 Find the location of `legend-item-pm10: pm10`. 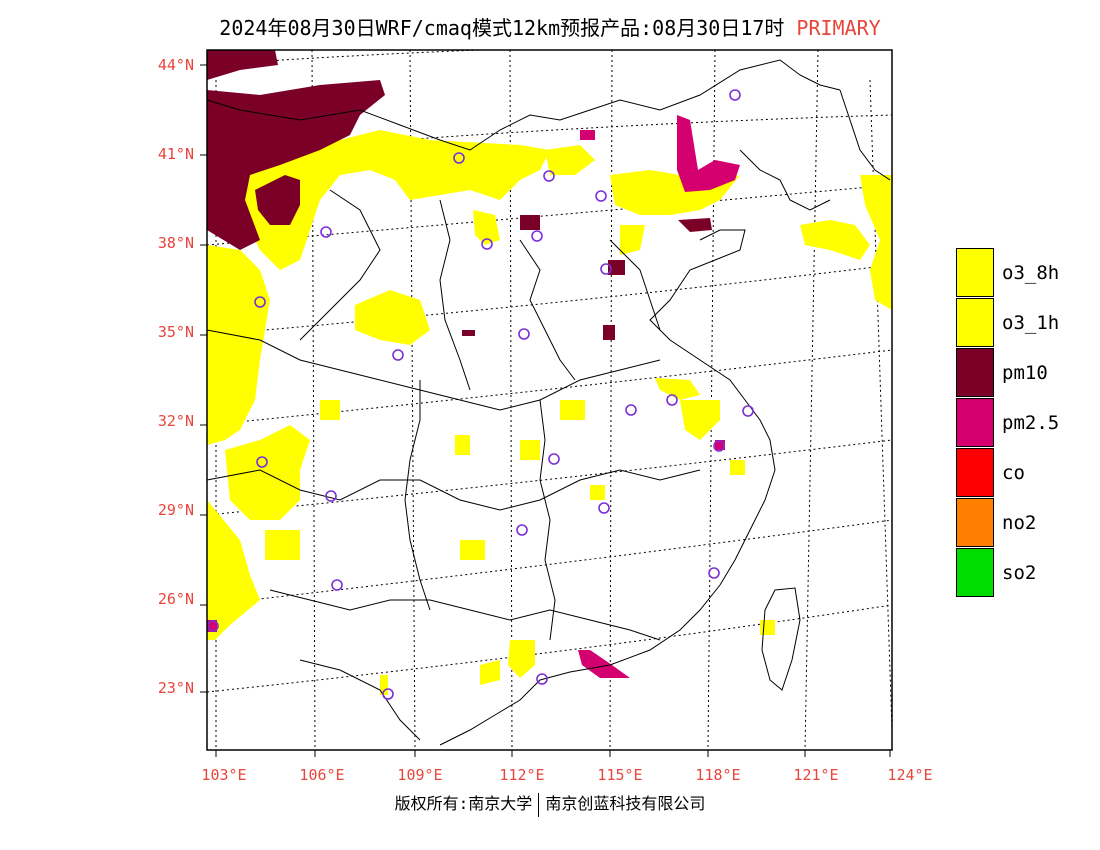

legend-item-pm10: pm10 is located at coordinates (1028, 373).